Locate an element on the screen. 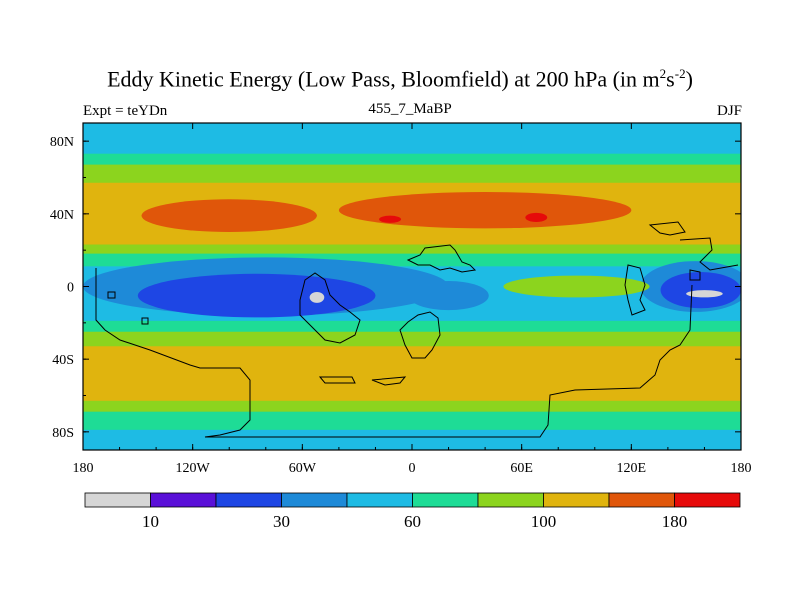 Image resolution: width=800 pixels, height=600 pixels. run-id-label: 455_7_MaBP is located at coordinates (410, 109).